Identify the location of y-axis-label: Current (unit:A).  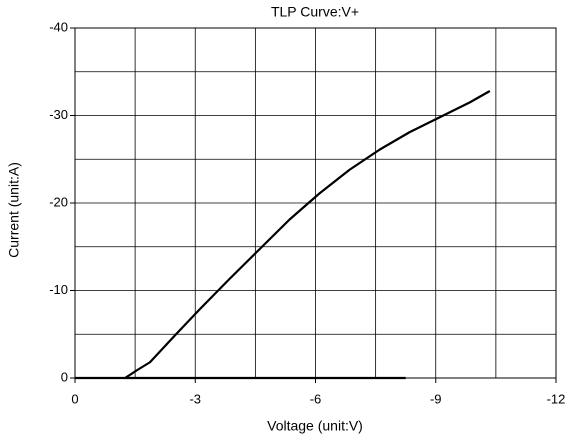
(14, 210).